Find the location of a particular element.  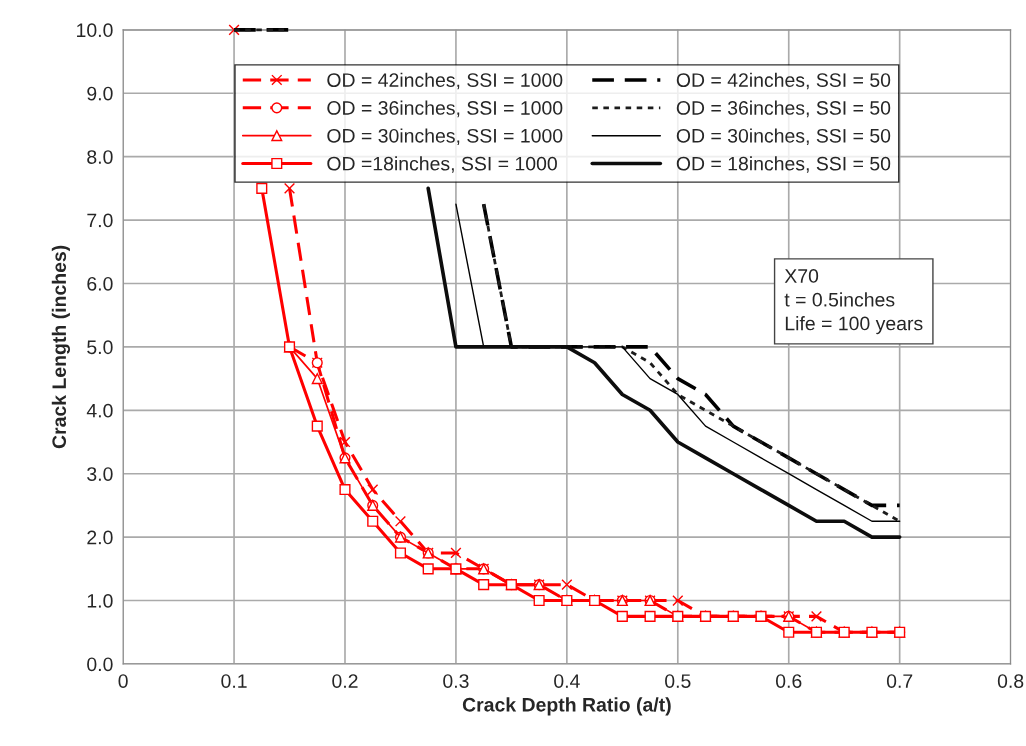

x-tick-label: 0.7 is located at coordinates (899, 681).